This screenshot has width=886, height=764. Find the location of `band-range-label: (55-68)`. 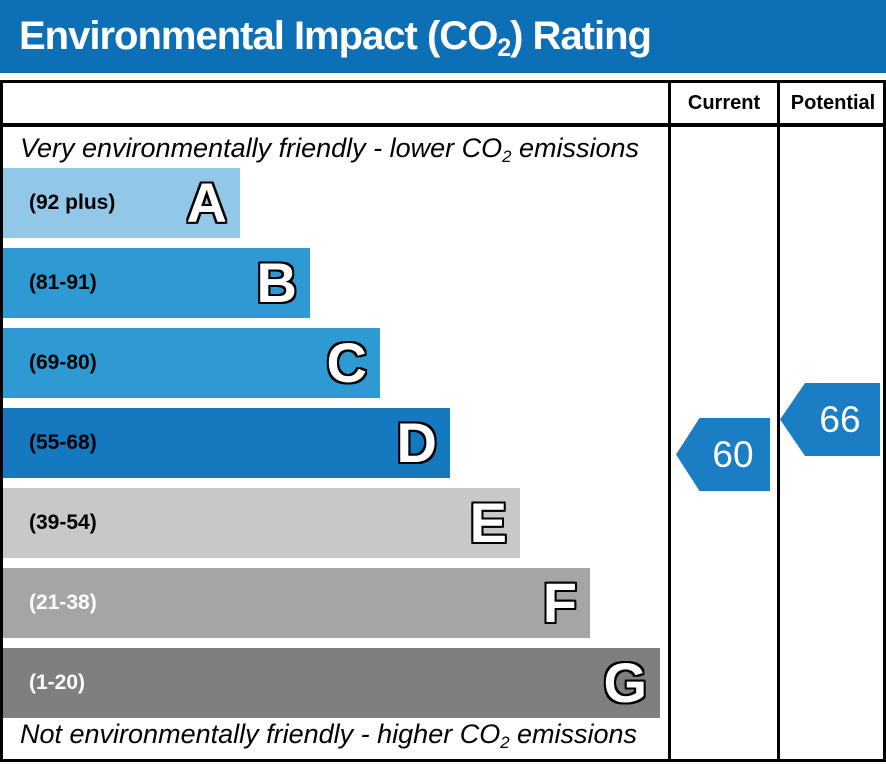

band-range-label: (55-68) is located at coordinates (63, 442).